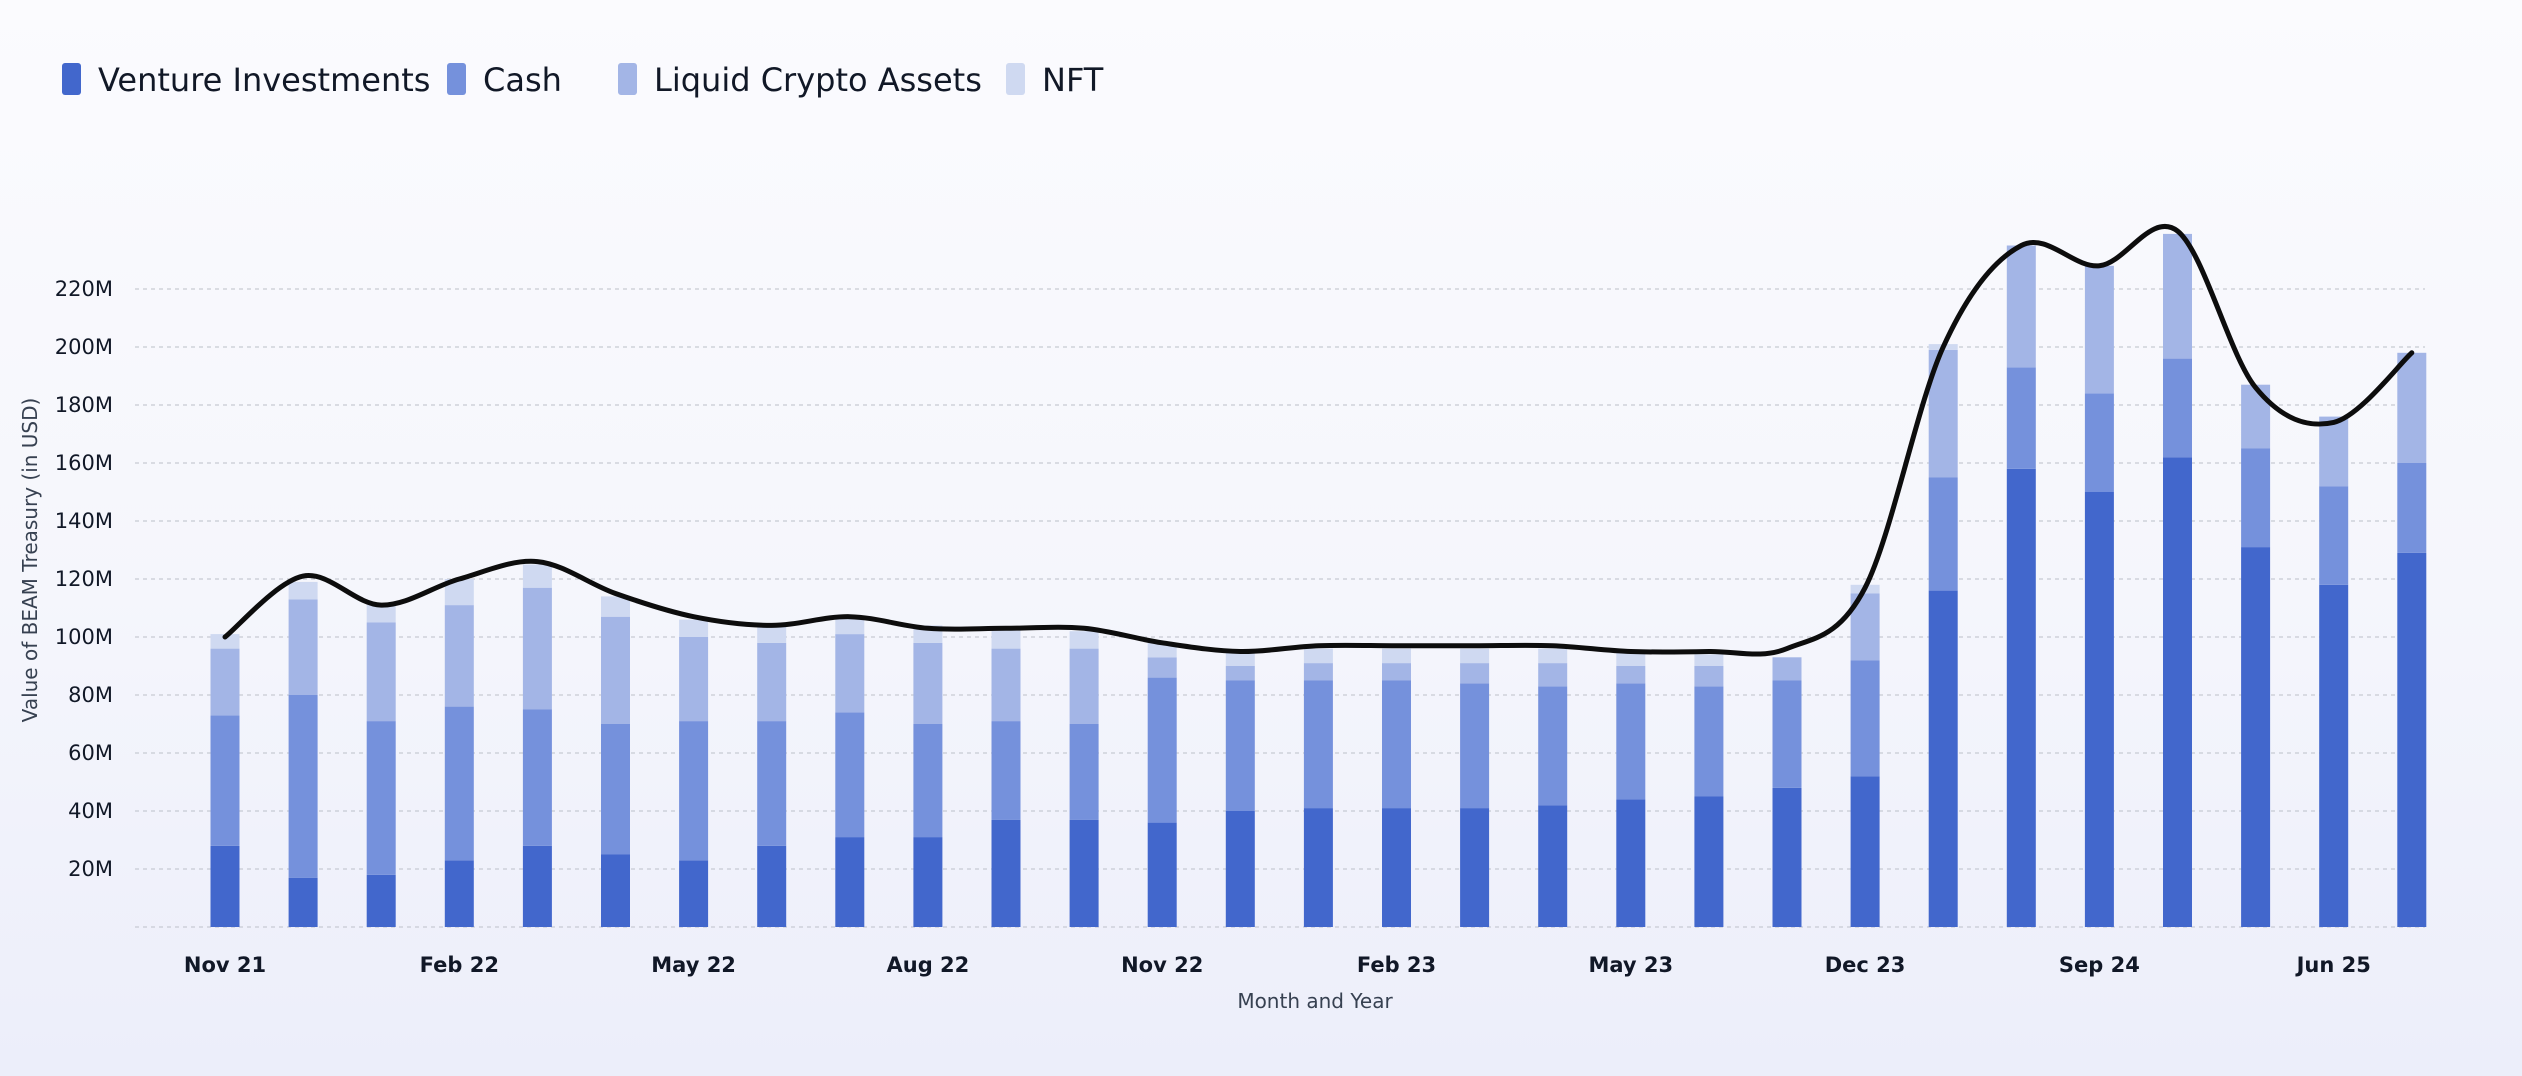 This screenshot has height=1076, width=2522. What do you see at coordinates (1553, 675) in the screenshot?
I see `bar-segment: Apr 23 – Liquid Crypto Assets: 8M` at bounding box center [1553, 675].